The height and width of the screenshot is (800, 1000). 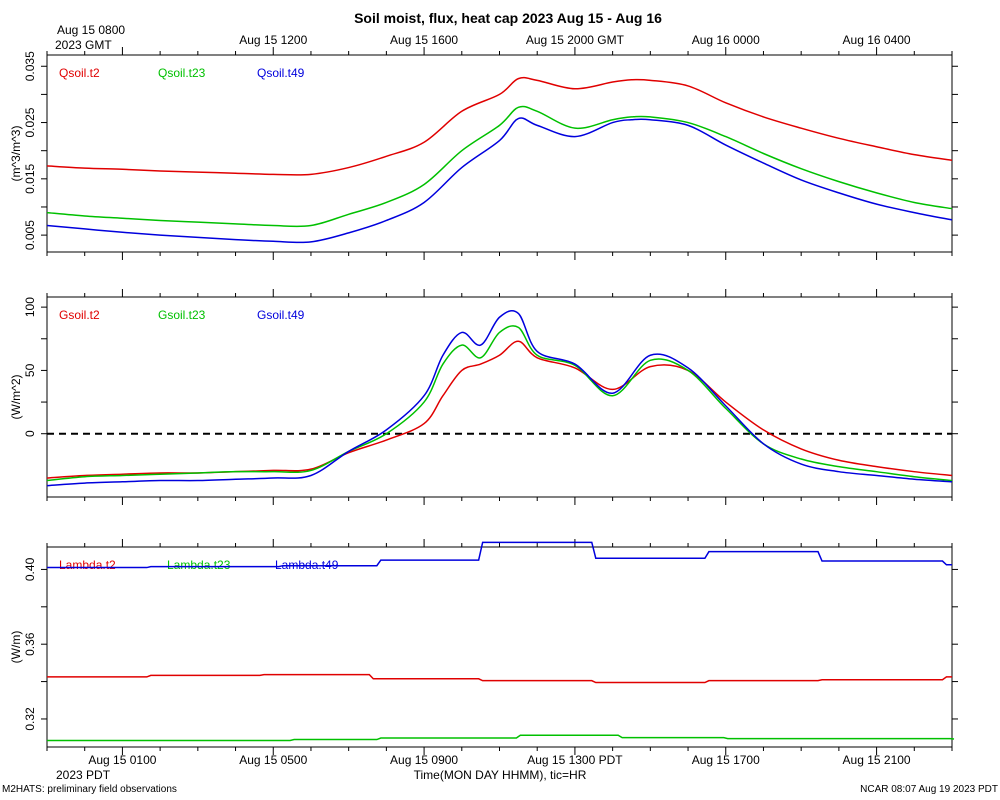 What do you see at coordinates (30, 433) in the screenshot?
I see `y-tick-label: 0` at bounding box center [30, 433].